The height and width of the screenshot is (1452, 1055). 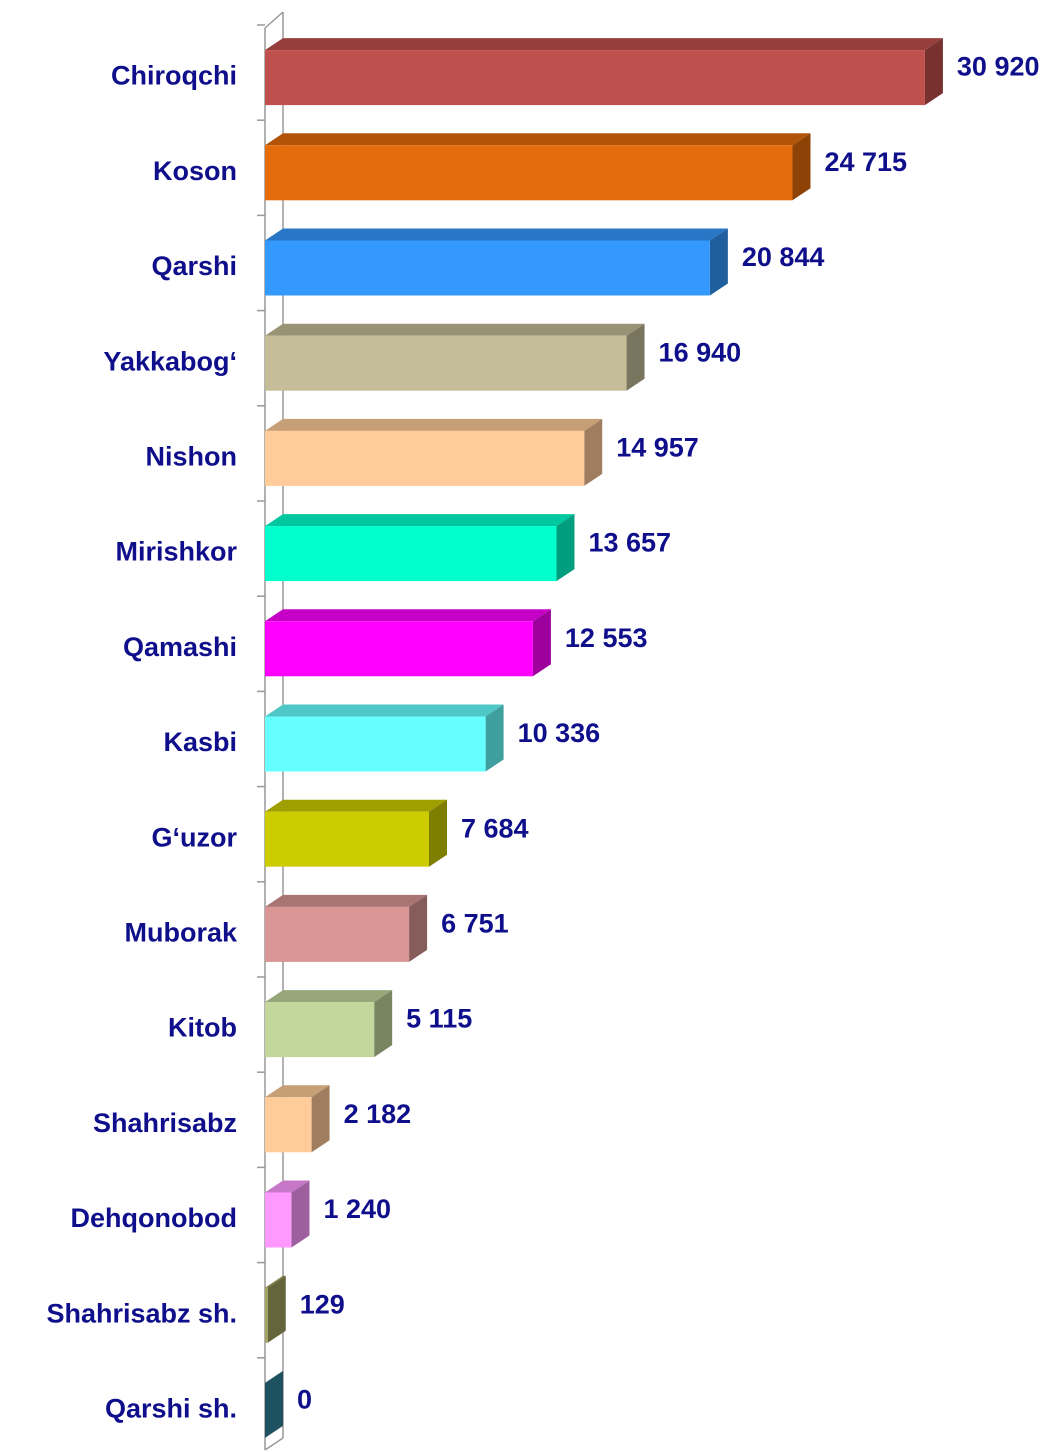 What do you see at coordinates (657, 448) in the screenshot?
I see `value-label: 14 957` at bounding box center [657, 448].